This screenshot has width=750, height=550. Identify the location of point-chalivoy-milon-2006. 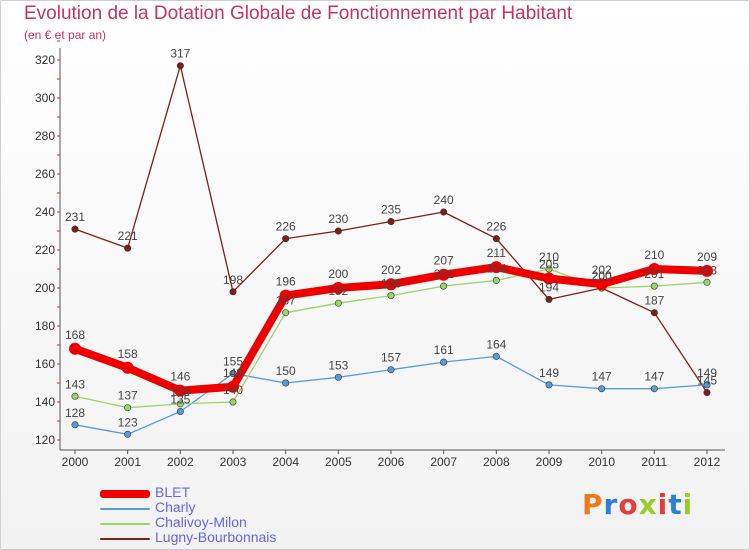
(391, 296).